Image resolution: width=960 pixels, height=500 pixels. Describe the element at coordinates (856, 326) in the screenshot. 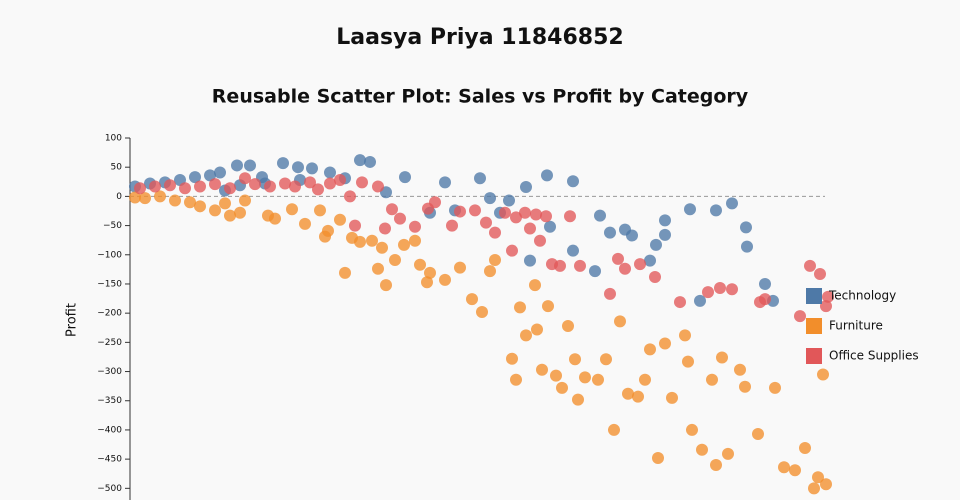

I see `legend-label: Furniture` at that location.